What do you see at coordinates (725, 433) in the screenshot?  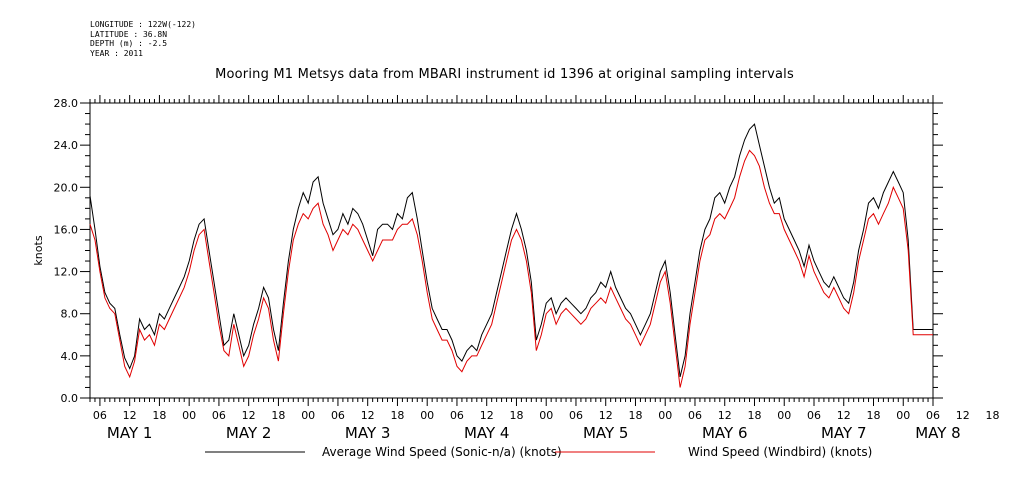 I see `day-label: MAY 6` at bounding box center [725, 433].